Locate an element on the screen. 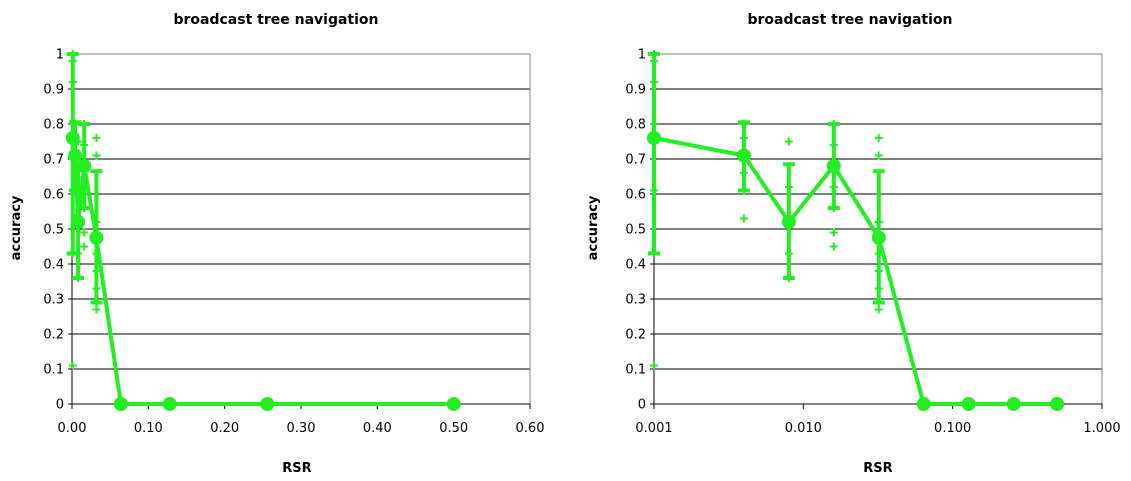  x-tick-label: 0.60 is located at coordinates (530, 428).